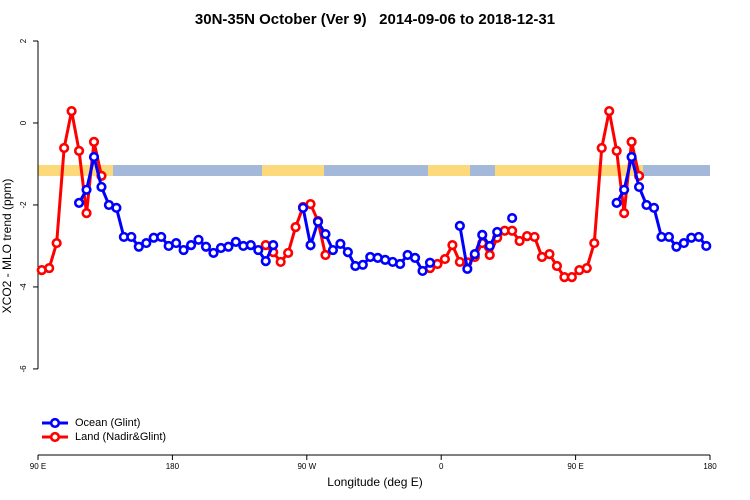 This screenshot has height=500, width=750. What do you see at coordinates (107, 423) in the screenshot?
I see `legend-label: Ocean (Glint)` at bounding box center [107, 423].